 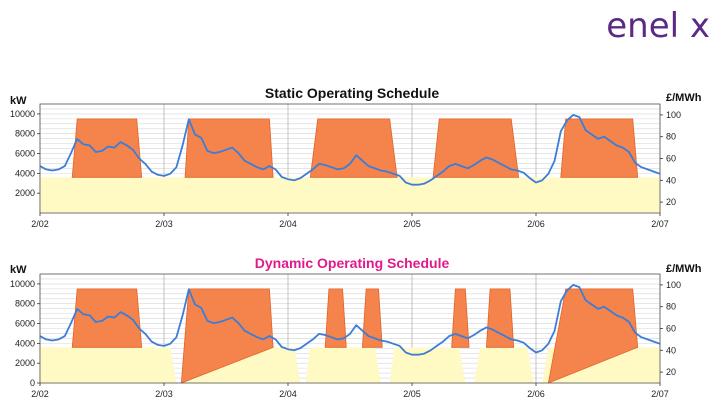 What do you see at coordinates (352, 93) in the screenshot?
I see `chart-title: Static Operating Schedule` at bounding box center [352, 93].